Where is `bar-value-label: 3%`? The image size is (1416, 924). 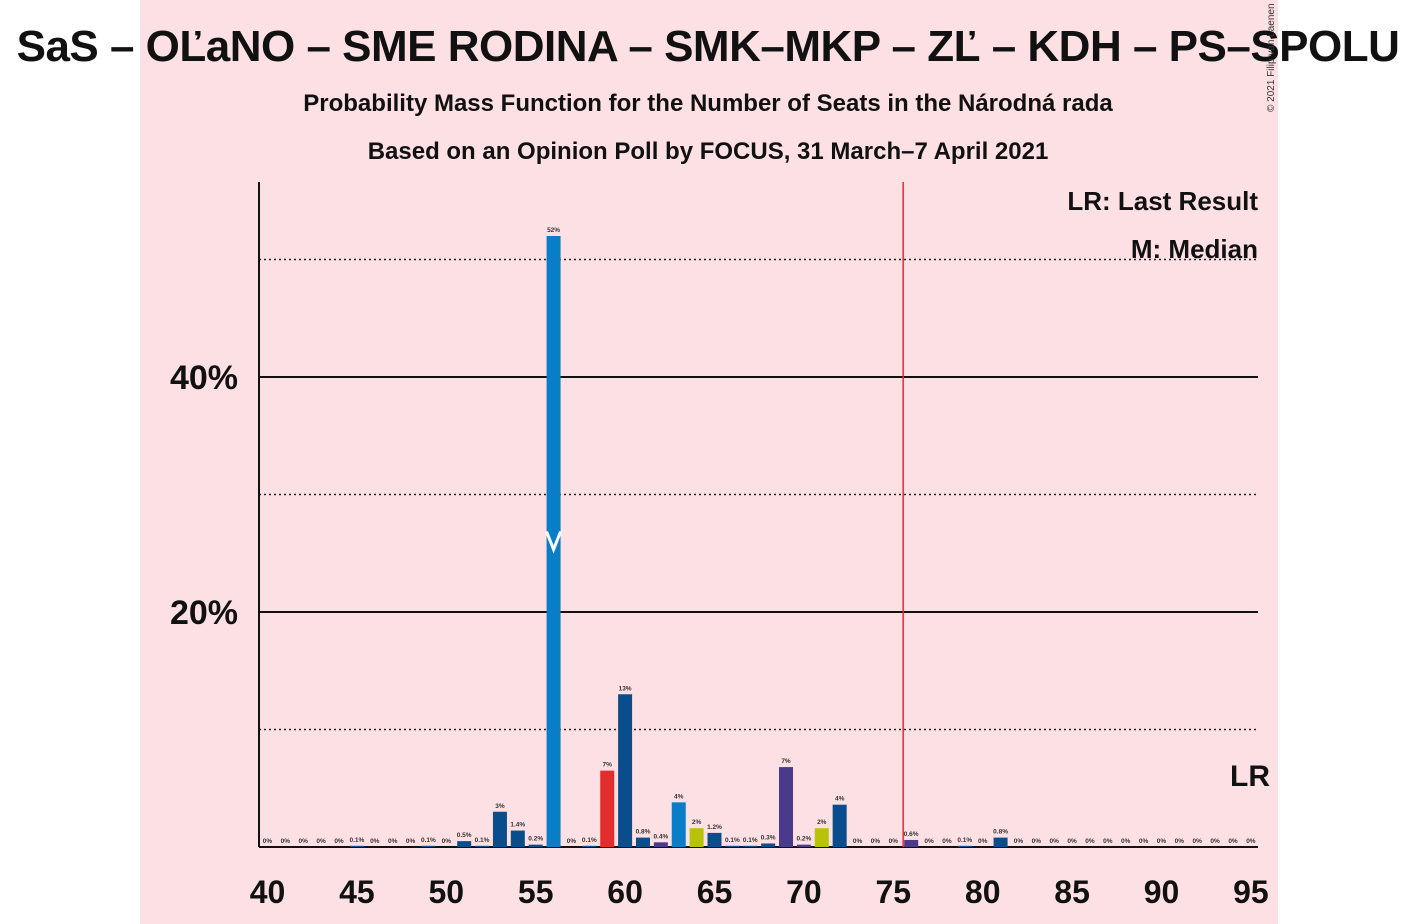
bar-value-label: 3% is located at coordinates (500, 806).